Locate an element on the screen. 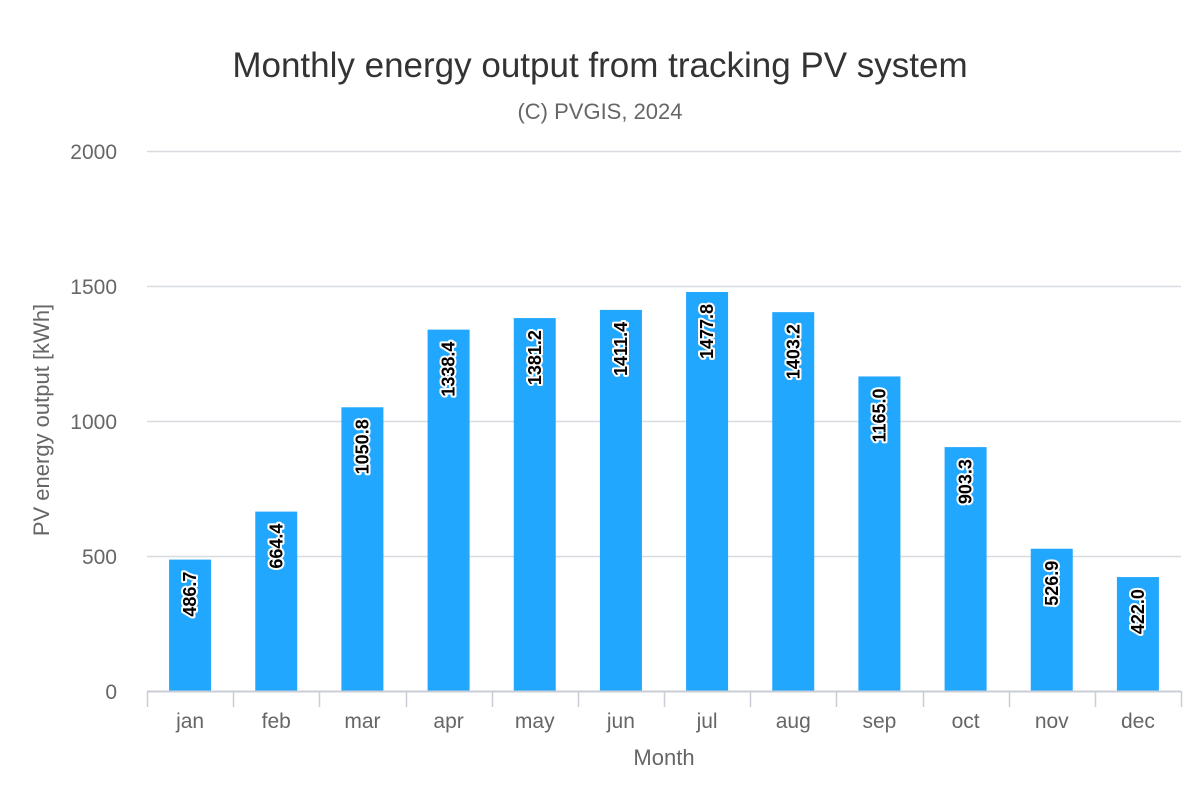  bar-apr is located at coordinates (448, 510).